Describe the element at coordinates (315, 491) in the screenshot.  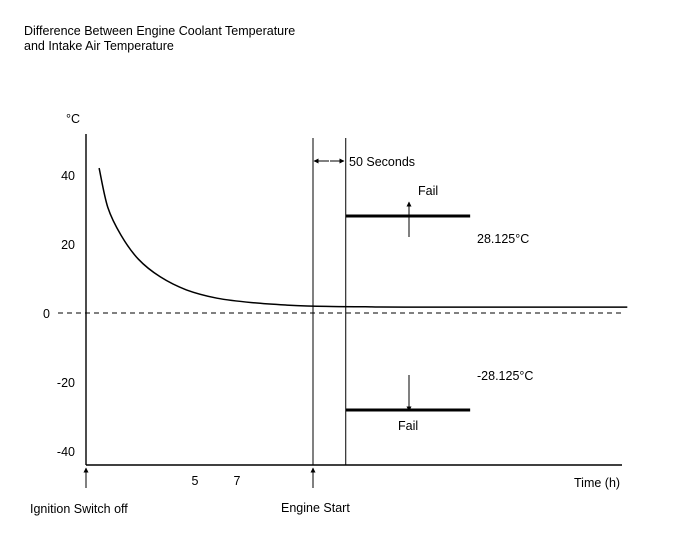
I see `engine-start-marker: Engine Start` at that location.